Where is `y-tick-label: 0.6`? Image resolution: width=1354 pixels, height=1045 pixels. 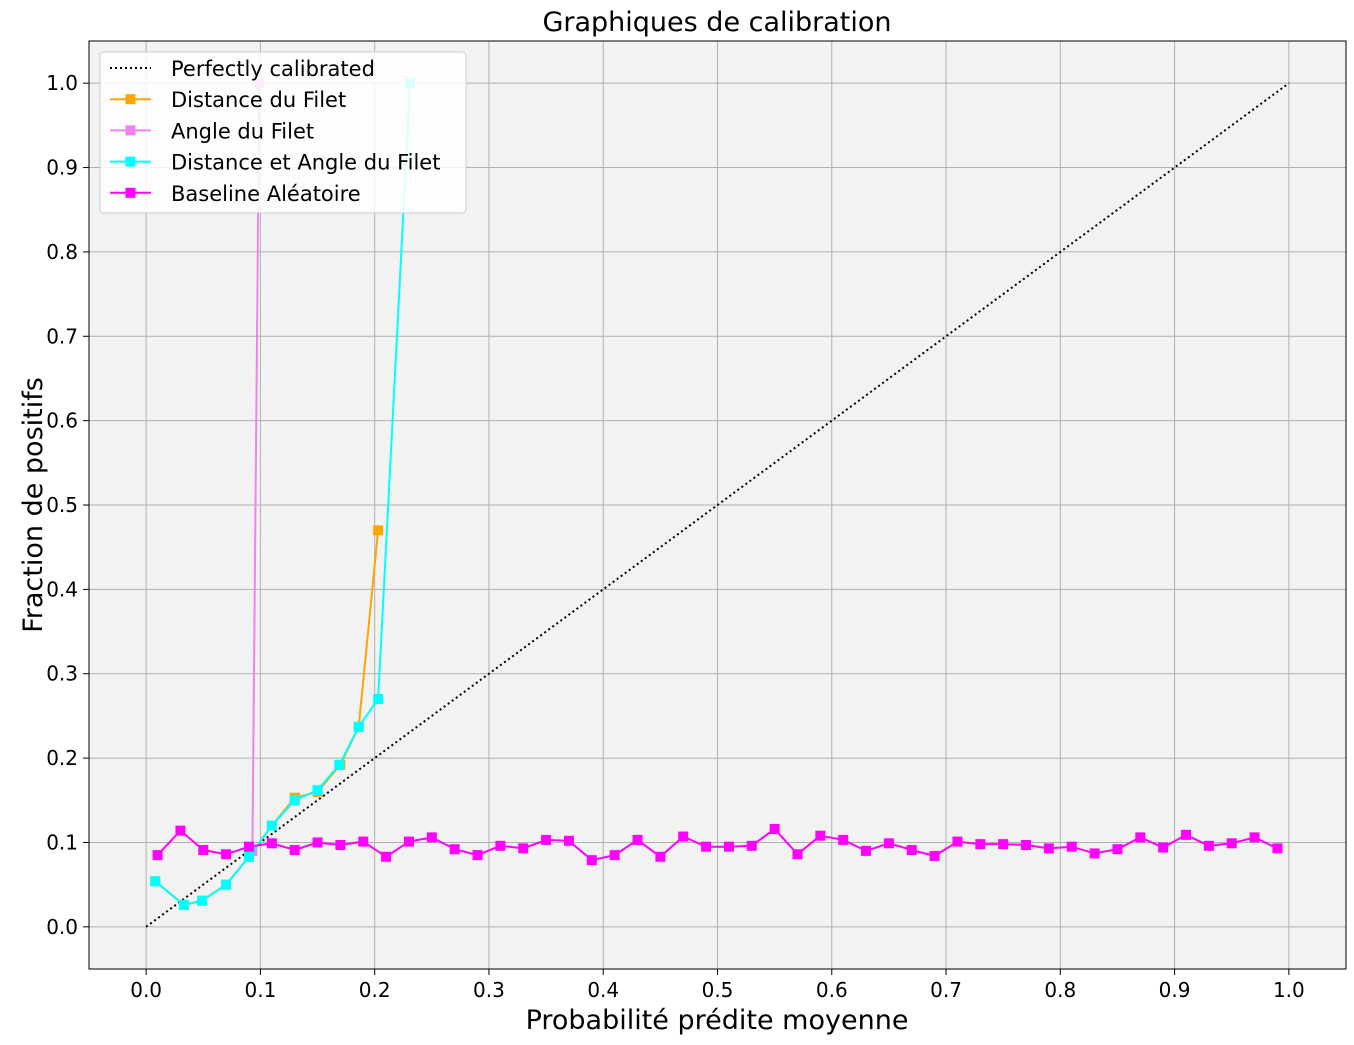
y-tick-label: 0.6 is located at coordinates (62, 421).